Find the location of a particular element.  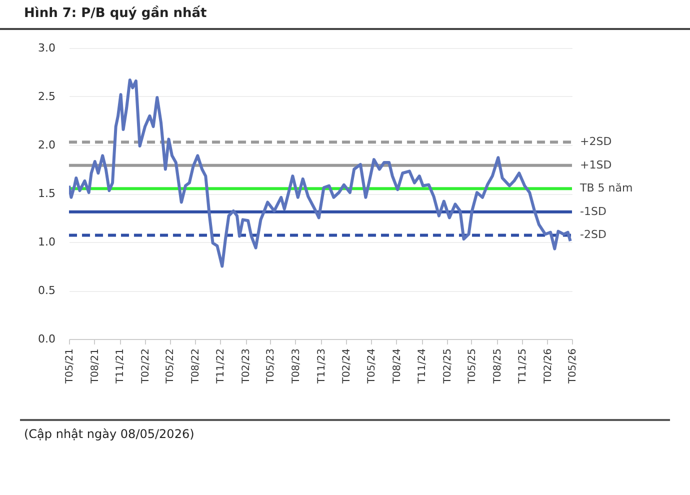

y-tick-label: 2.5 is located at coordinates (47, 96).